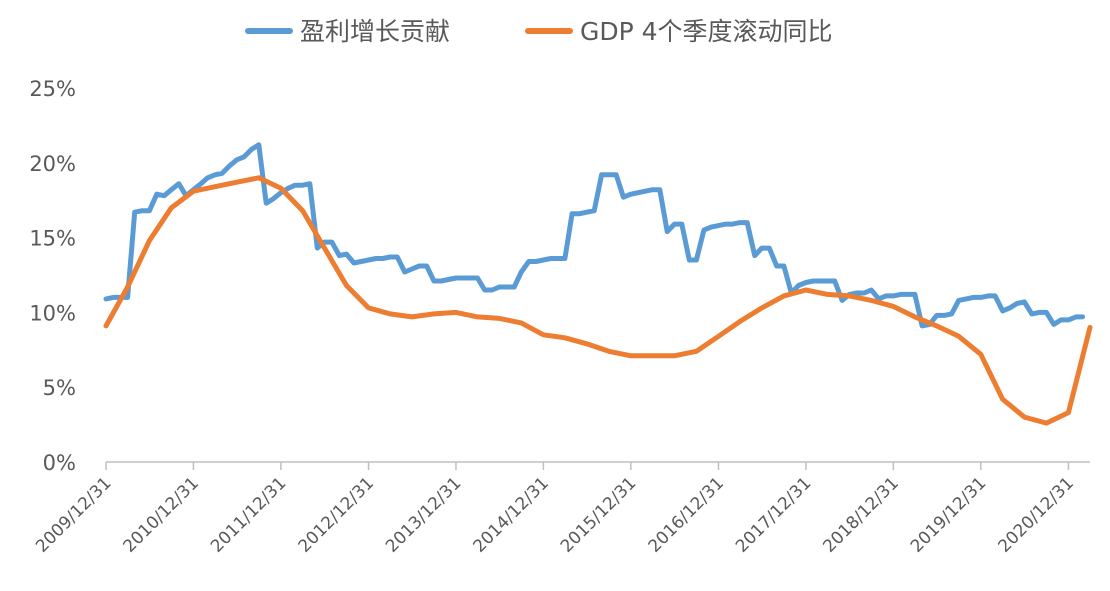 This screenshot has height=591, width=1110. Describe the element at coordinates (510, 514) in the screenshot. I see `x-tick-label: 2014/12/31` at that location.